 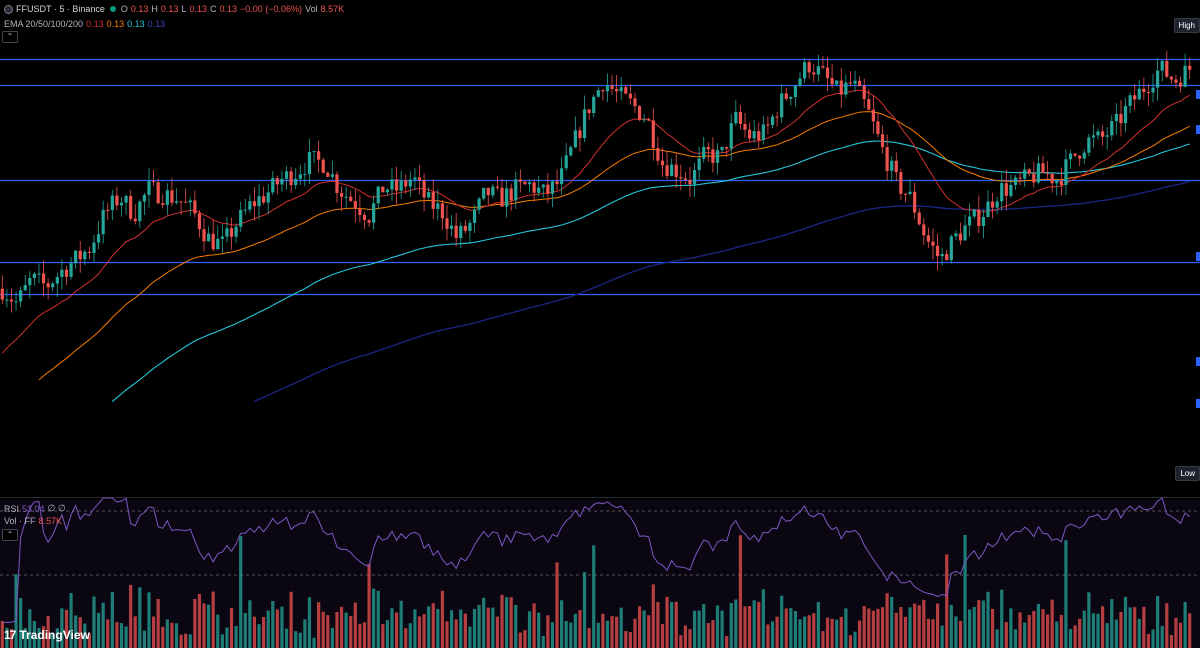 What do you see at coordinates (84, 24) in the screenshot?
I see `ema-legend: EMA 20/50/100/200 0.13 0.13 0.13 0.13` at bounding box center [84, 24].